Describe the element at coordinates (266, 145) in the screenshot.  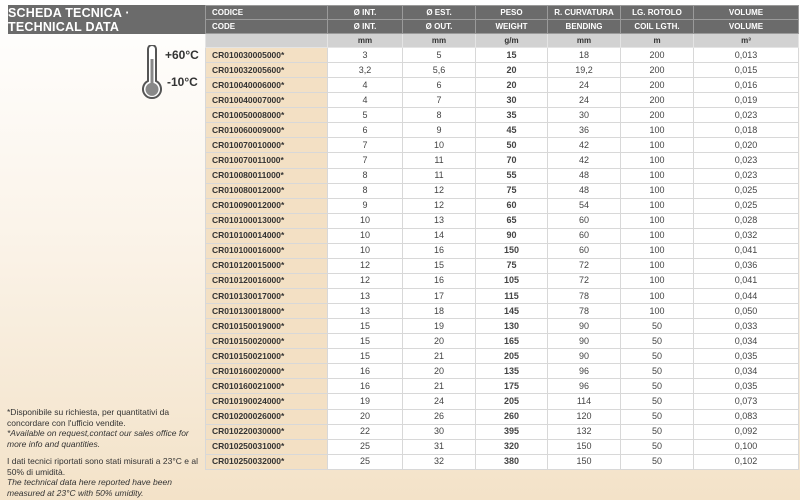
I see `cell: CR010070010000*` at that location.